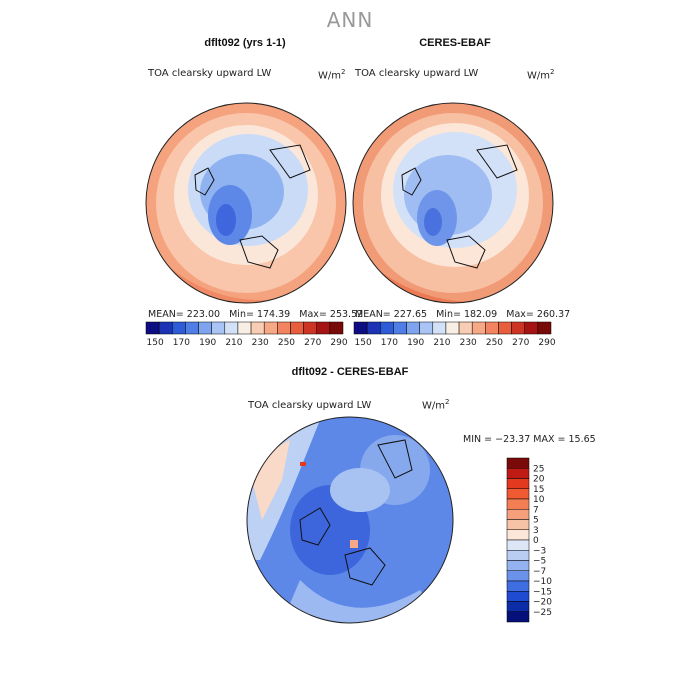 Image resolution: width=700 pixels, height=700 pixels. Describe the element at coordinates (332, 75) in the screenshot. I see `panel-1-units: W/m2` at that location.